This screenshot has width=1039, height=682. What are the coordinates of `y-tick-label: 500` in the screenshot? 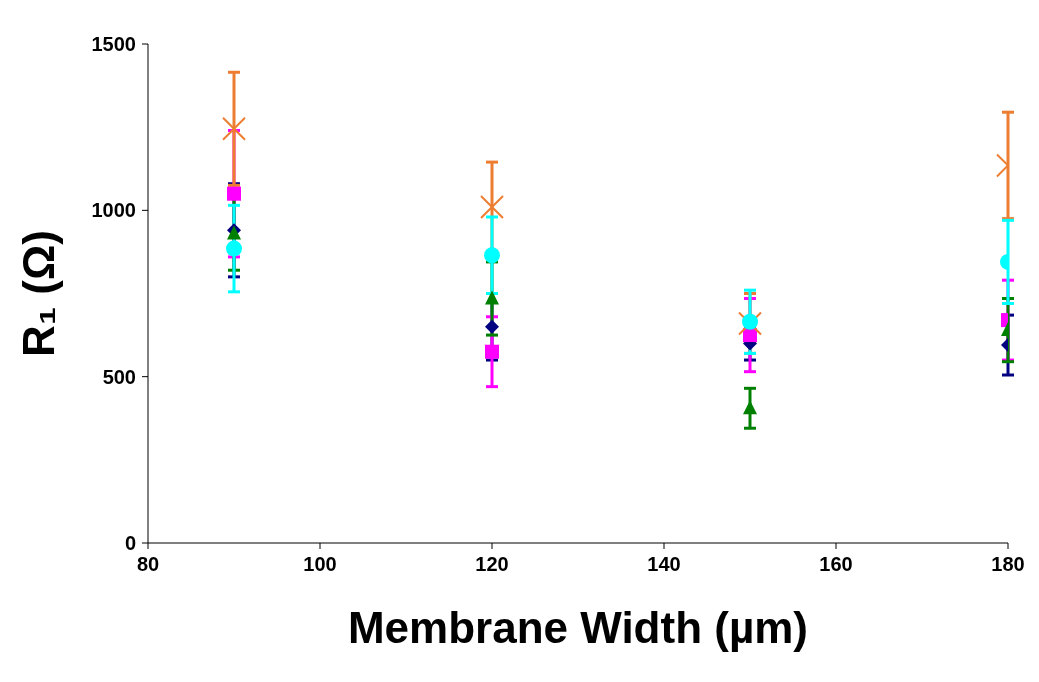 It's located at (119, 376).